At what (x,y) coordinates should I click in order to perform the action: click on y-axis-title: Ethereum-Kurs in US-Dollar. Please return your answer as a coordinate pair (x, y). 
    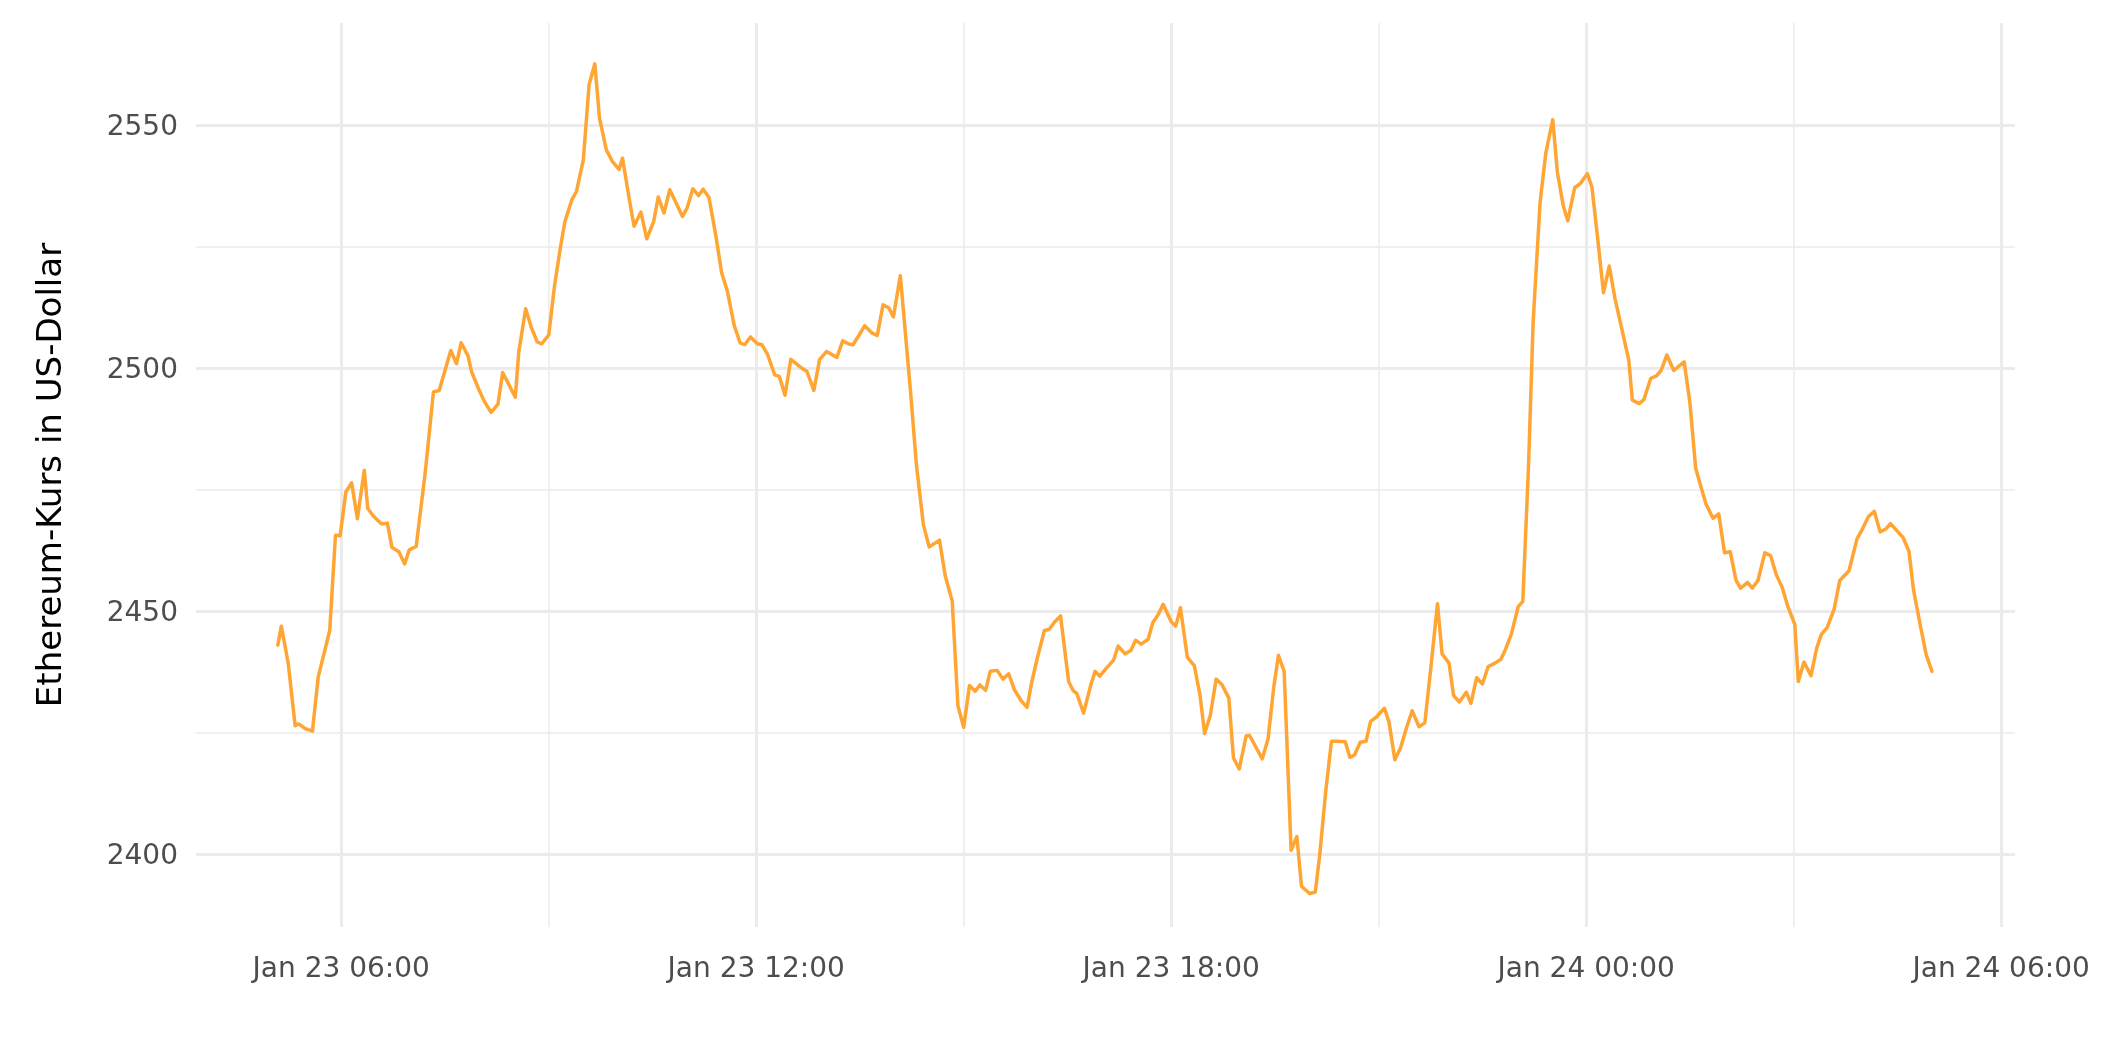
    Looking at the image, I should click on (49, 475).